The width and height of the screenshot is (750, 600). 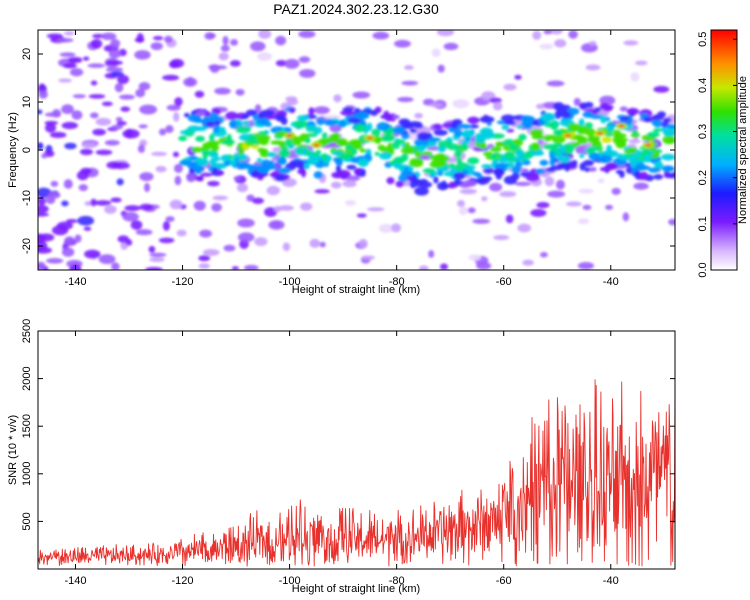 What do you see at coordinates (397, 581) in the screenshot?
I see `bottom-xtick-label: -80` at bounding box center [397, 581].